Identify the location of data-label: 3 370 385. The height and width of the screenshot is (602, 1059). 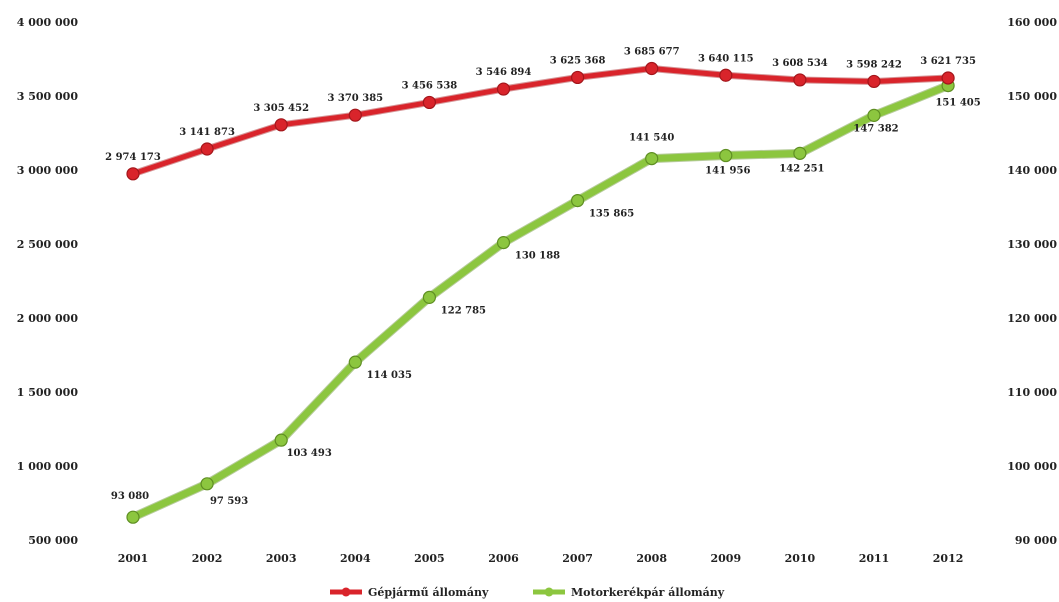
(355, 98).